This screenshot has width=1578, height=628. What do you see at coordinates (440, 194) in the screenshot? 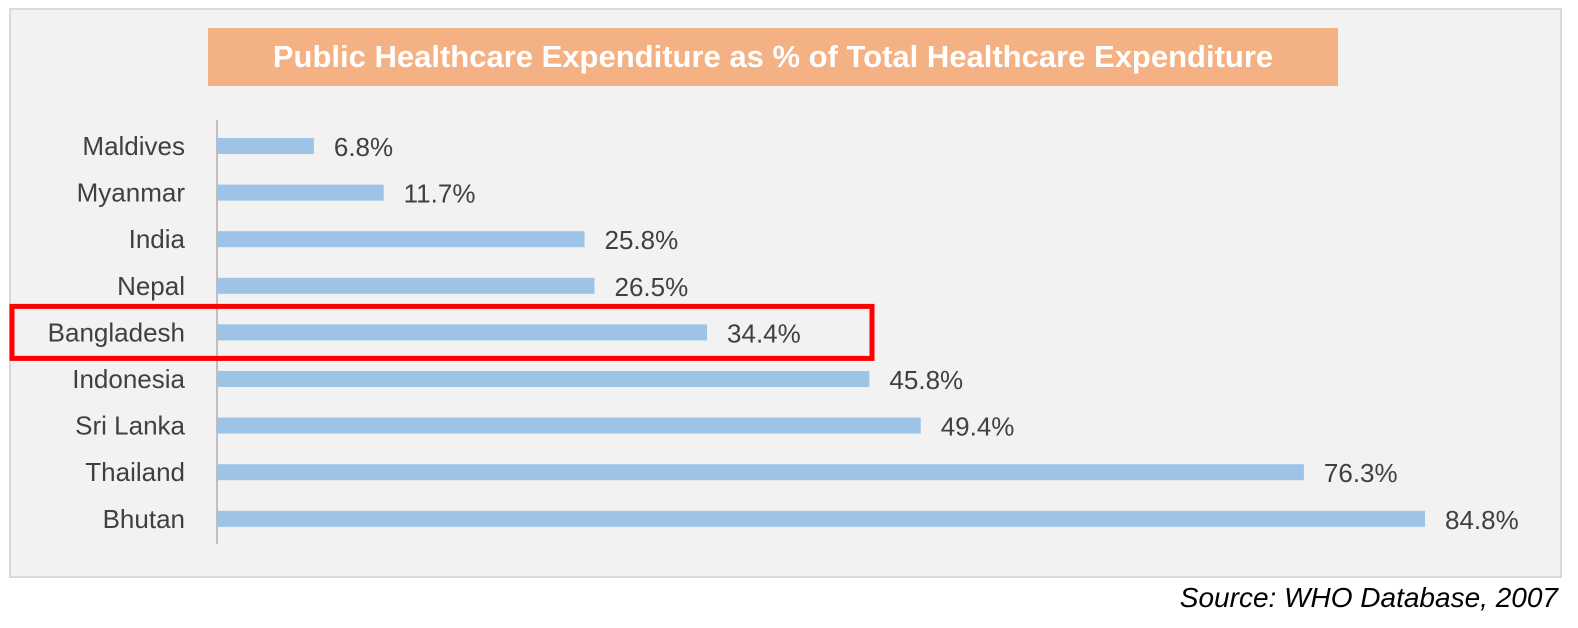
I see `data-label: 11.7%` at bounding box center [440, 194].